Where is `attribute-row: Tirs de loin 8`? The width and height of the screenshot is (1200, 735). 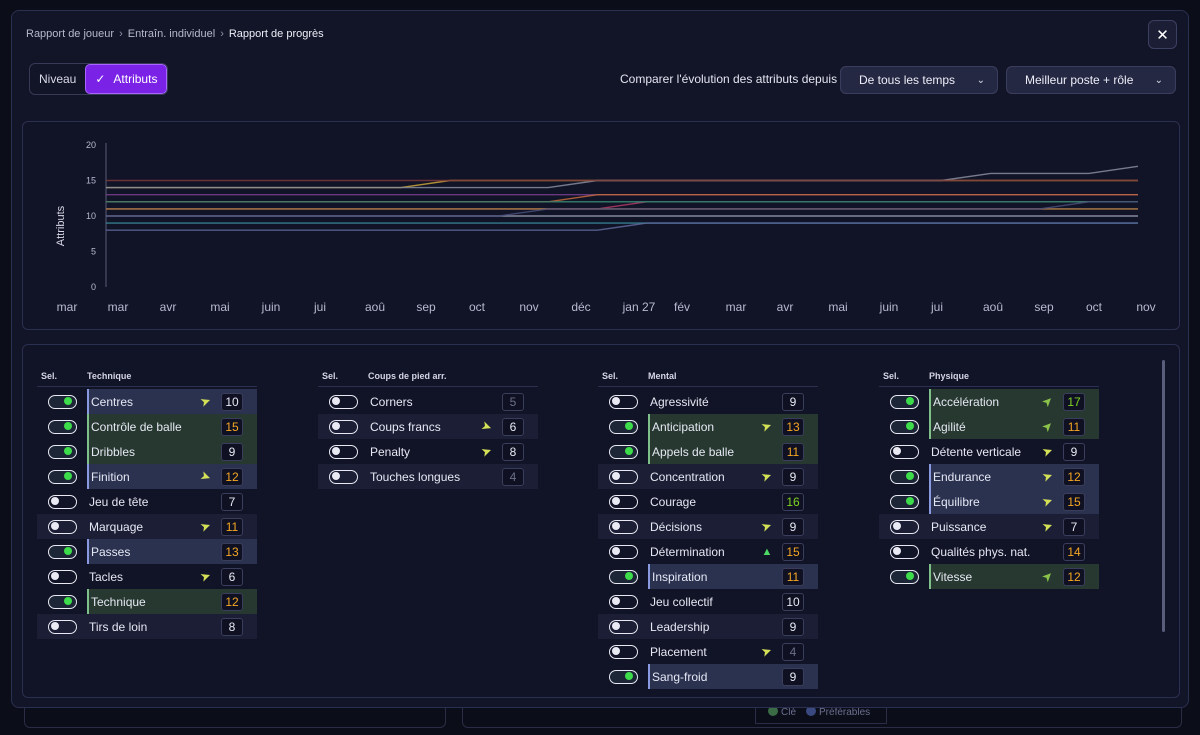 attribute-row: Tirs de loin 8 is located at coordinates (147, 626).